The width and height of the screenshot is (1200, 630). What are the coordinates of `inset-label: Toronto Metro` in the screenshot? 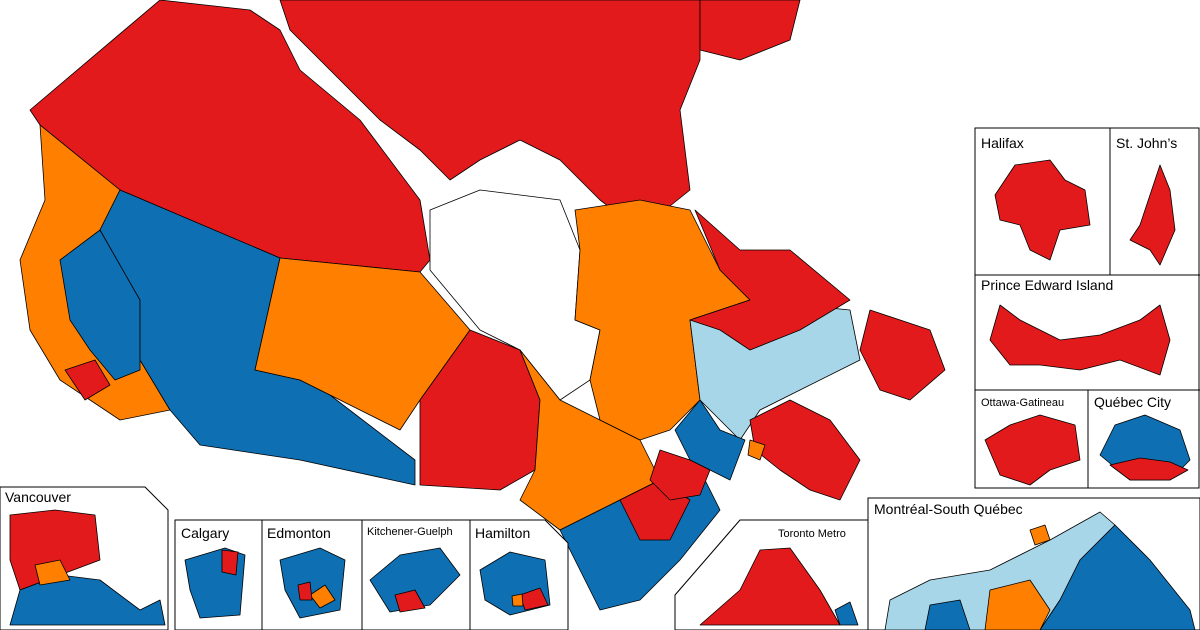 It's located at (812, 534).